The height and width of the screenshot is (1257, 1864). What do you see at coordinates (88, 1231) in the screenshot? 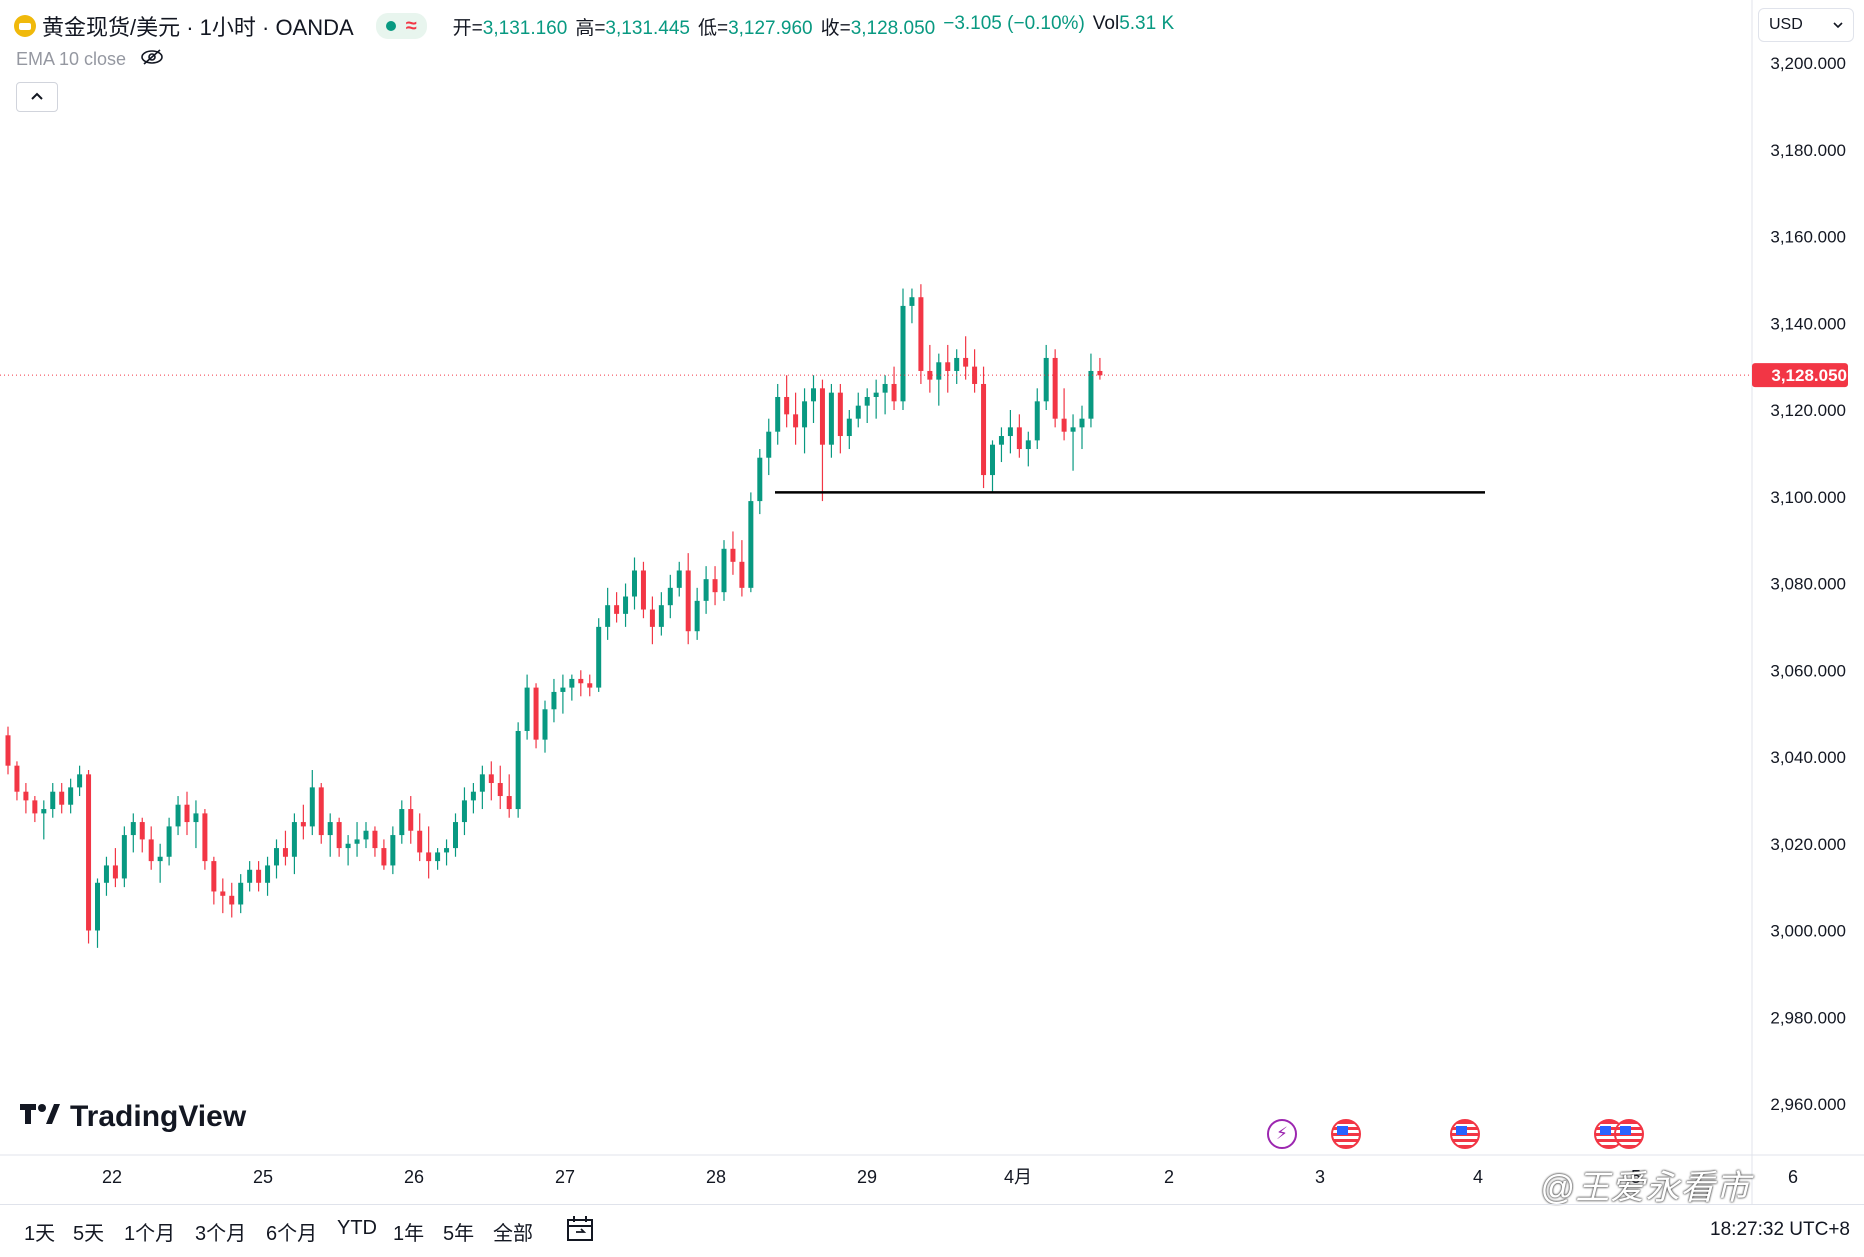
I see `range-5d-button: 5天` at bounding box center [88, 1231].